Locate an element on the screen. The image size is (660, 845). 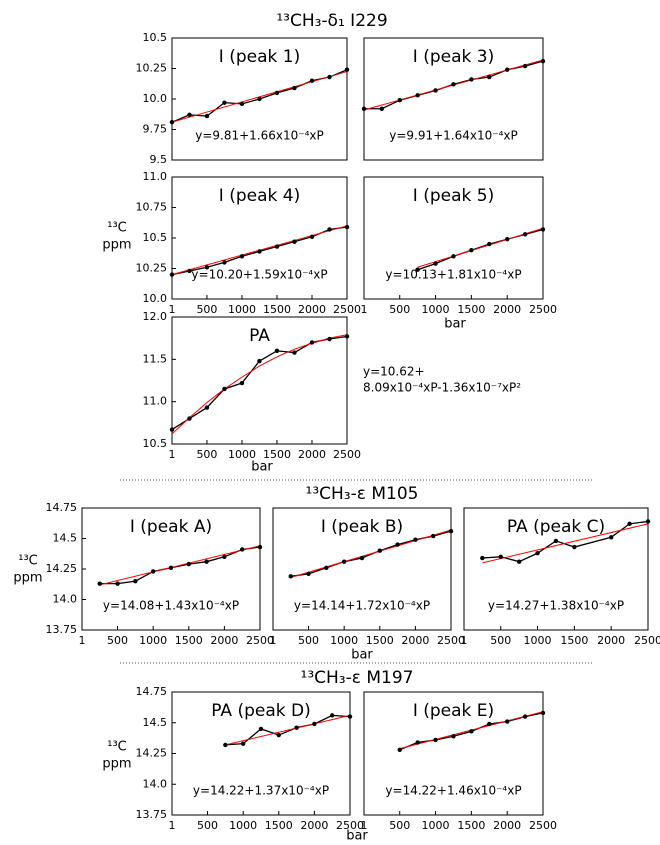
equation: y=10.13+1.81x10⁻⁴xP is located at coordinates (453, 275).